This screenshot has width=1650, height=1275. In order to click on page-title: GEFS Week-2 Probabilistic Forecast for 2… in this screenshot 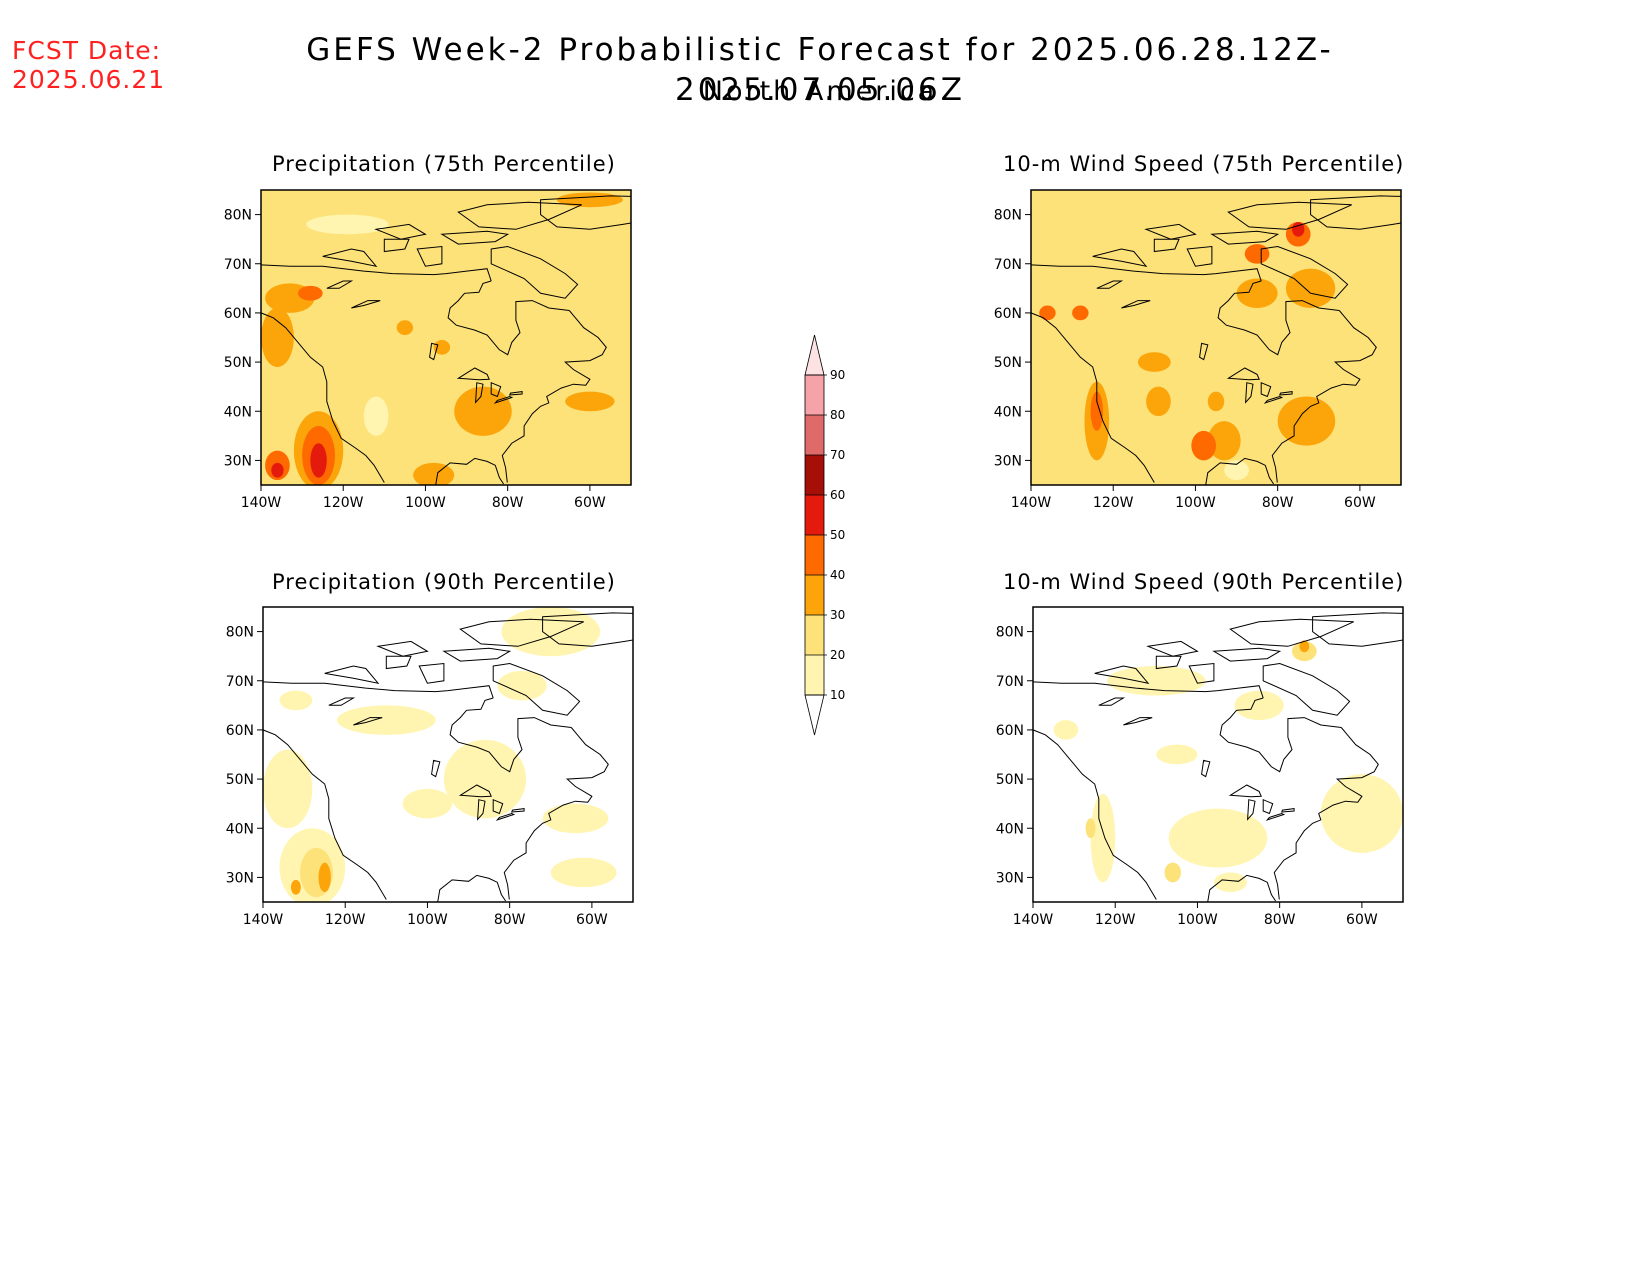, I will do `click(820, 70)`.